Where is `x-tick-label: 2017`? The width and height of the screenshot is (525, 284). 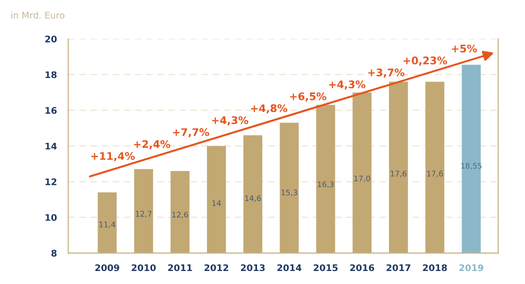
x-tick-label: 2017 is located at coordinates (398, 268).